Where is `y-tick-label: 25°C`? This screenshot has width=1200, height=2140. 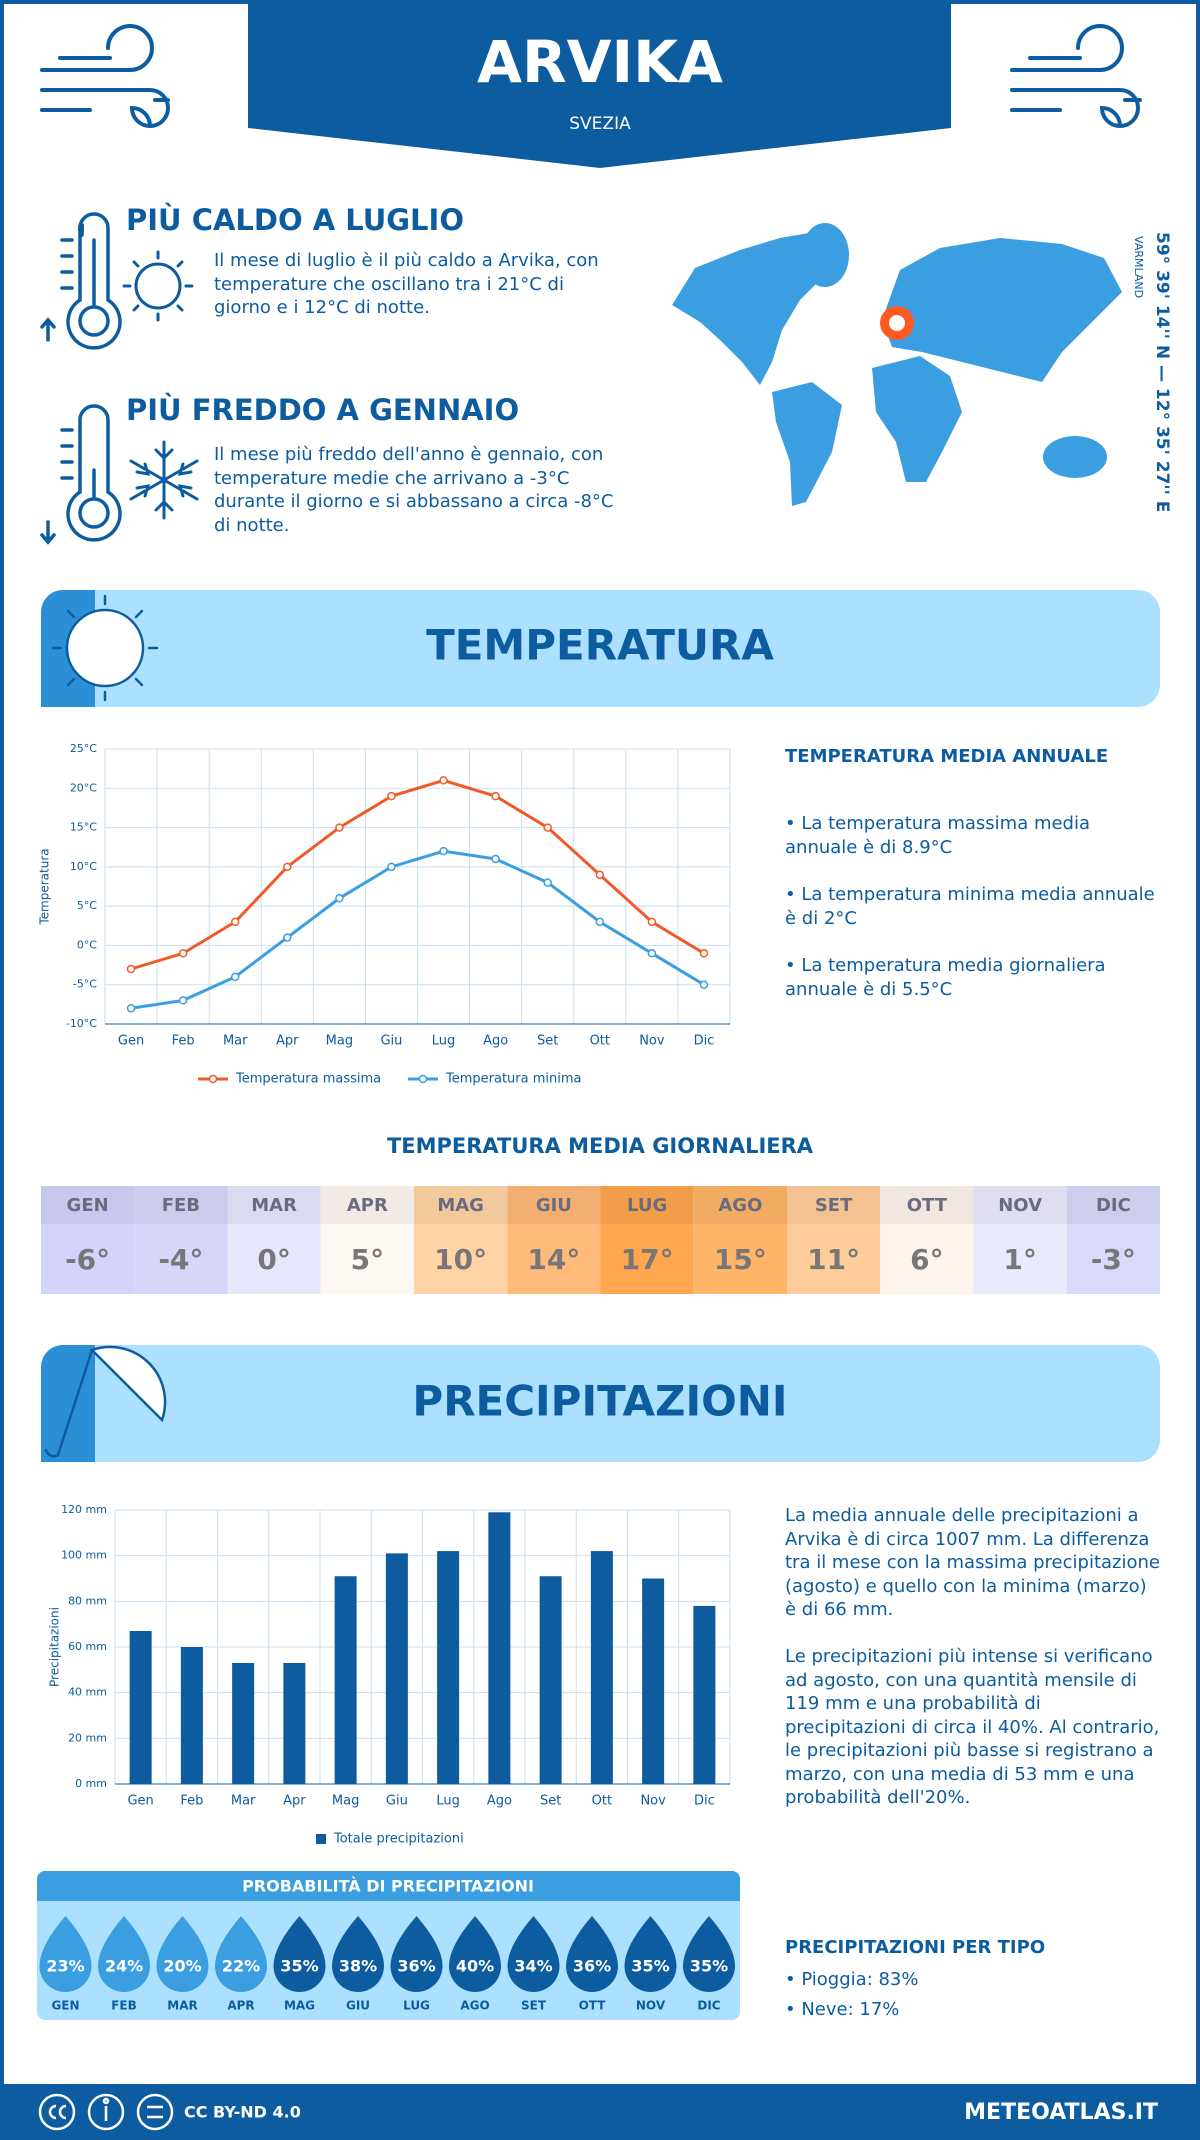 y-tick-label: 25°C is located at coordinates (83, 748).